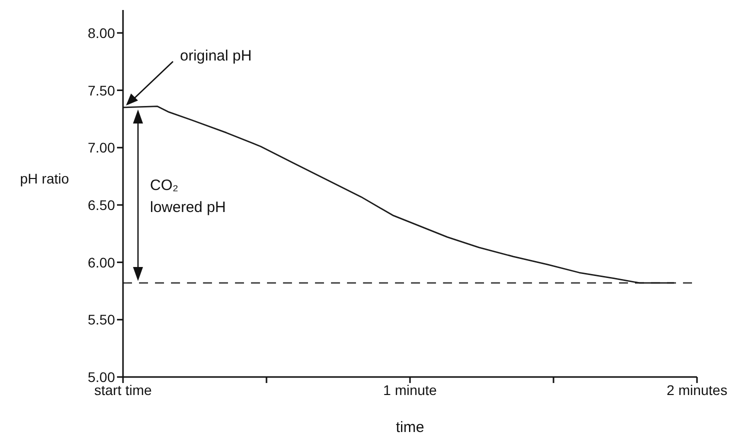  I want to click on y-tick-label: 6.00, so click(102, 262).